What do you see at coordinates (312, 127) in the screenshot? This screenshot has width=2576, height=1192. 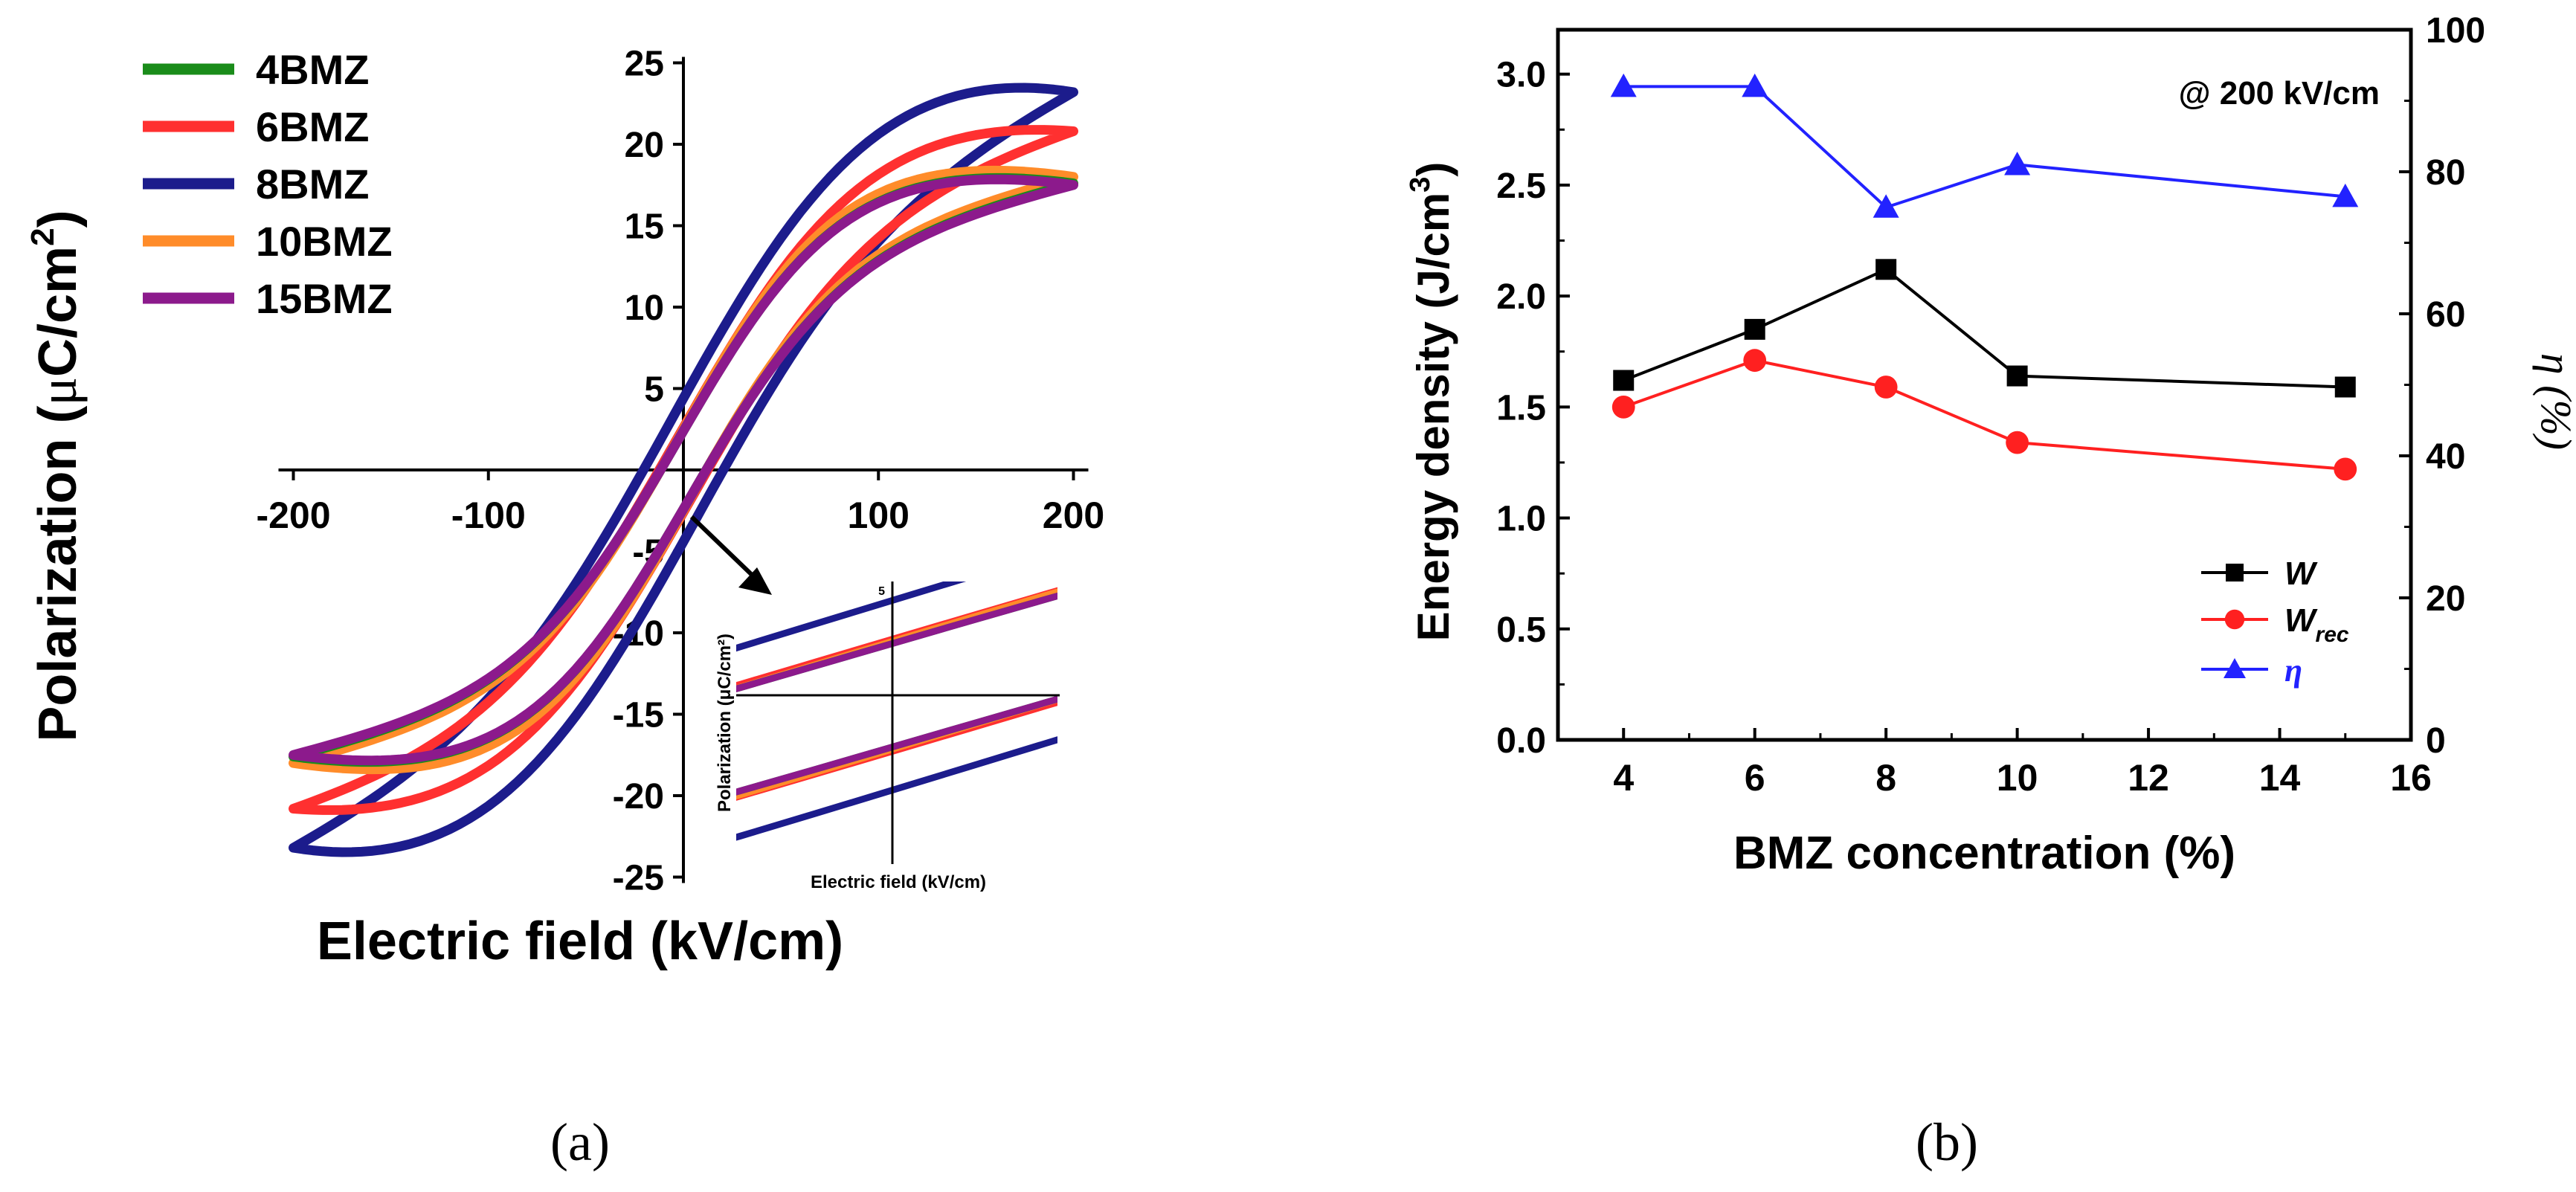 I see `legend-label-6bmz: 6BMZ` at bounding box center [312, 127].